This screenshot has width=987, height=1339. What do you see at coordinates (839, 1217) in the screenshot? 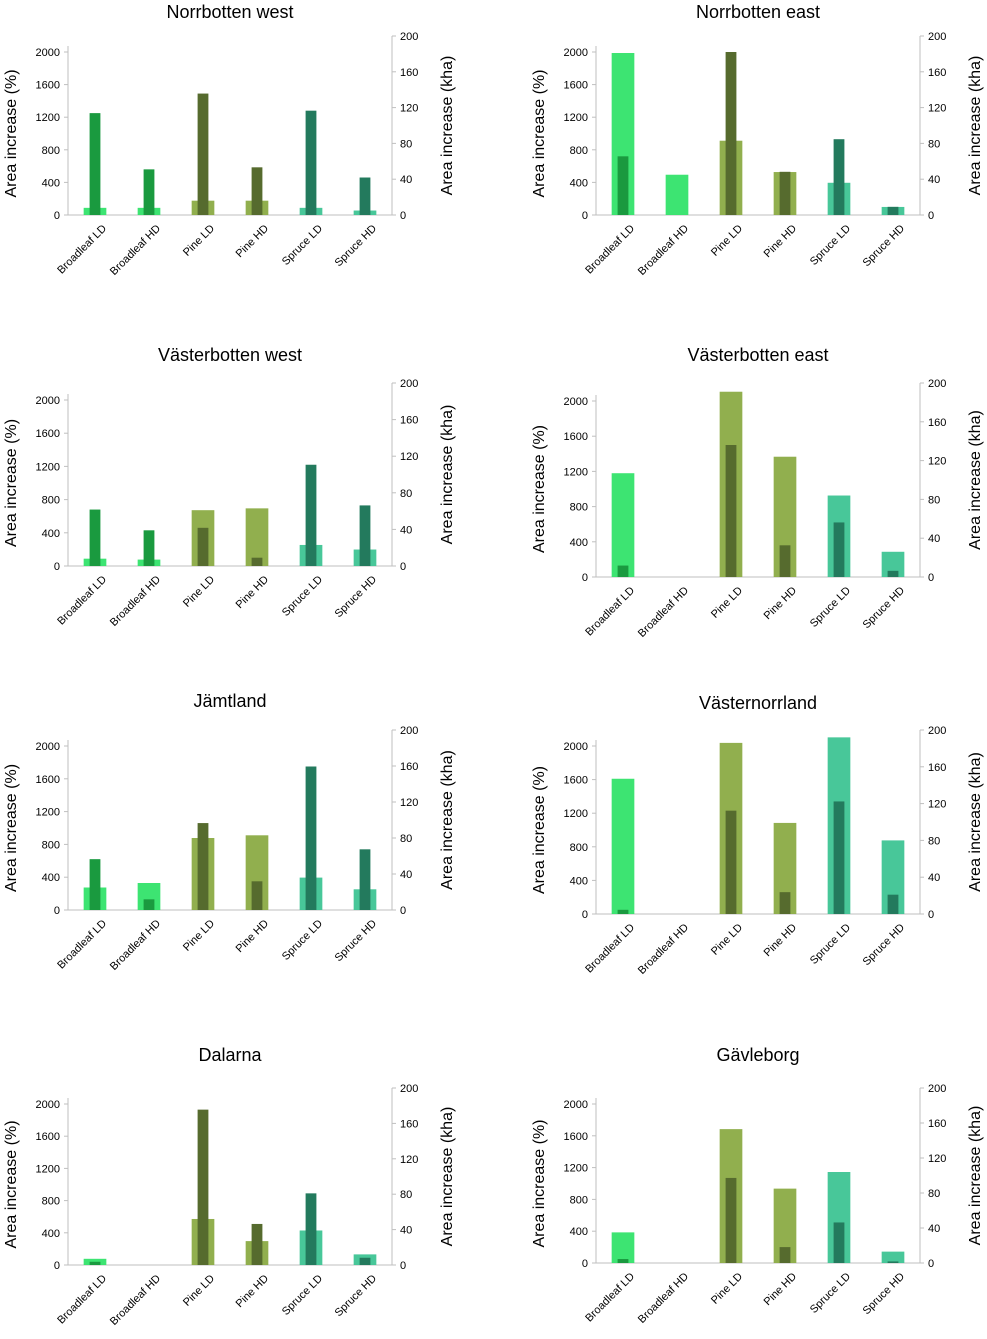
I see `bar-kha-spruce-ld` at bounding box center [839, 1217].